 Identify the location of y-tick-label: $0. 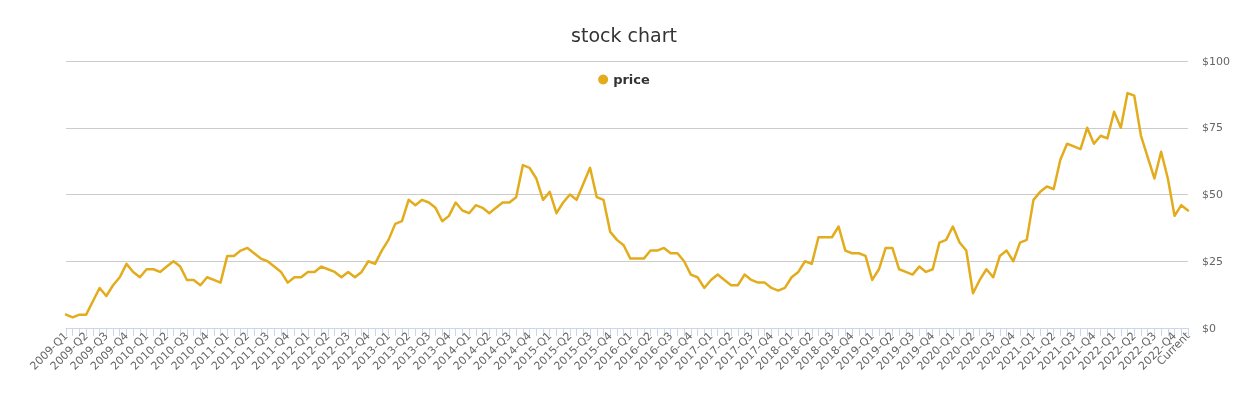
(1209, 328).